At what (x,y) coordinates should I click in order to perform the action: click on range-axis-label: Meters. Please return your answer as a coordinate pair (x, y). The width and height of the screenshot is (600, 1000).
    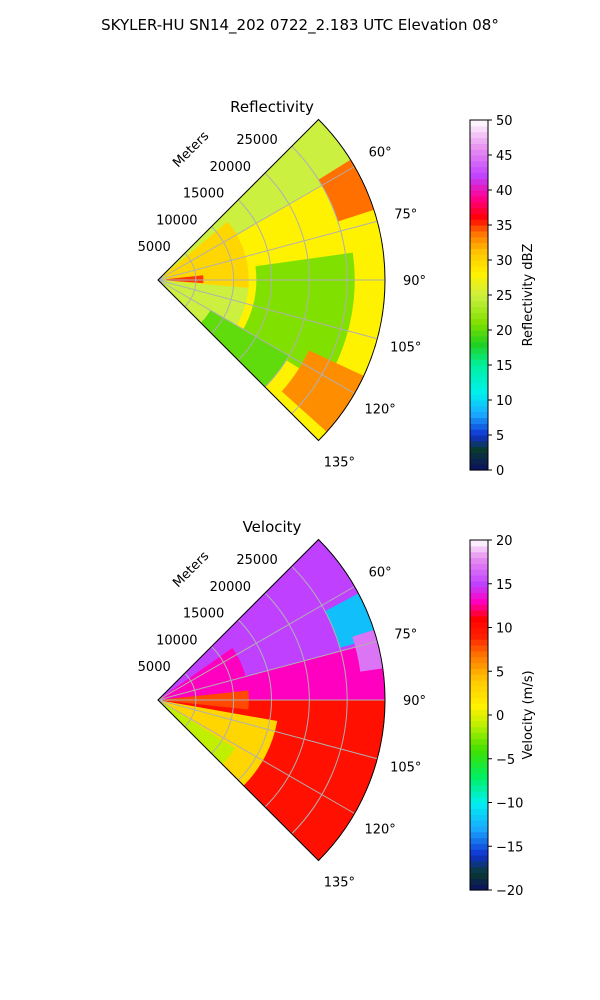
    Looking at the image, I should click on (191, 570).